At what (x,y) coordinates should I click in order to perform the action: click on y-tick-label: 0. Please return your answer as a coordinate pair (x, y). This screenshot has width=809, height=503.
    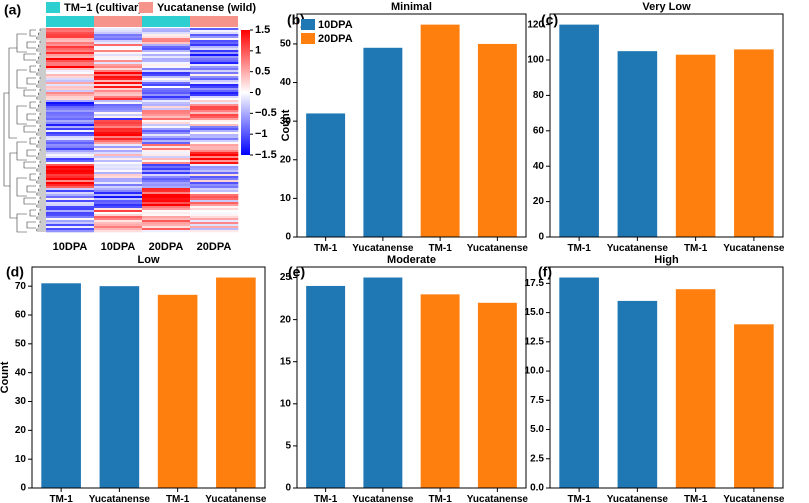
    Looking at the image, I should click on (288, 237).